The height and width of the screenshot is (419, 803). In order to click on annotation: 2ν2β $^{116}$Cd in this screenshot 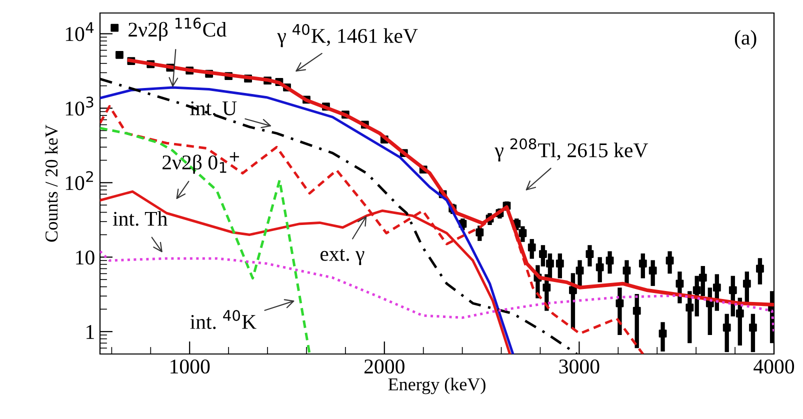, I will do `click(177, 29)`.